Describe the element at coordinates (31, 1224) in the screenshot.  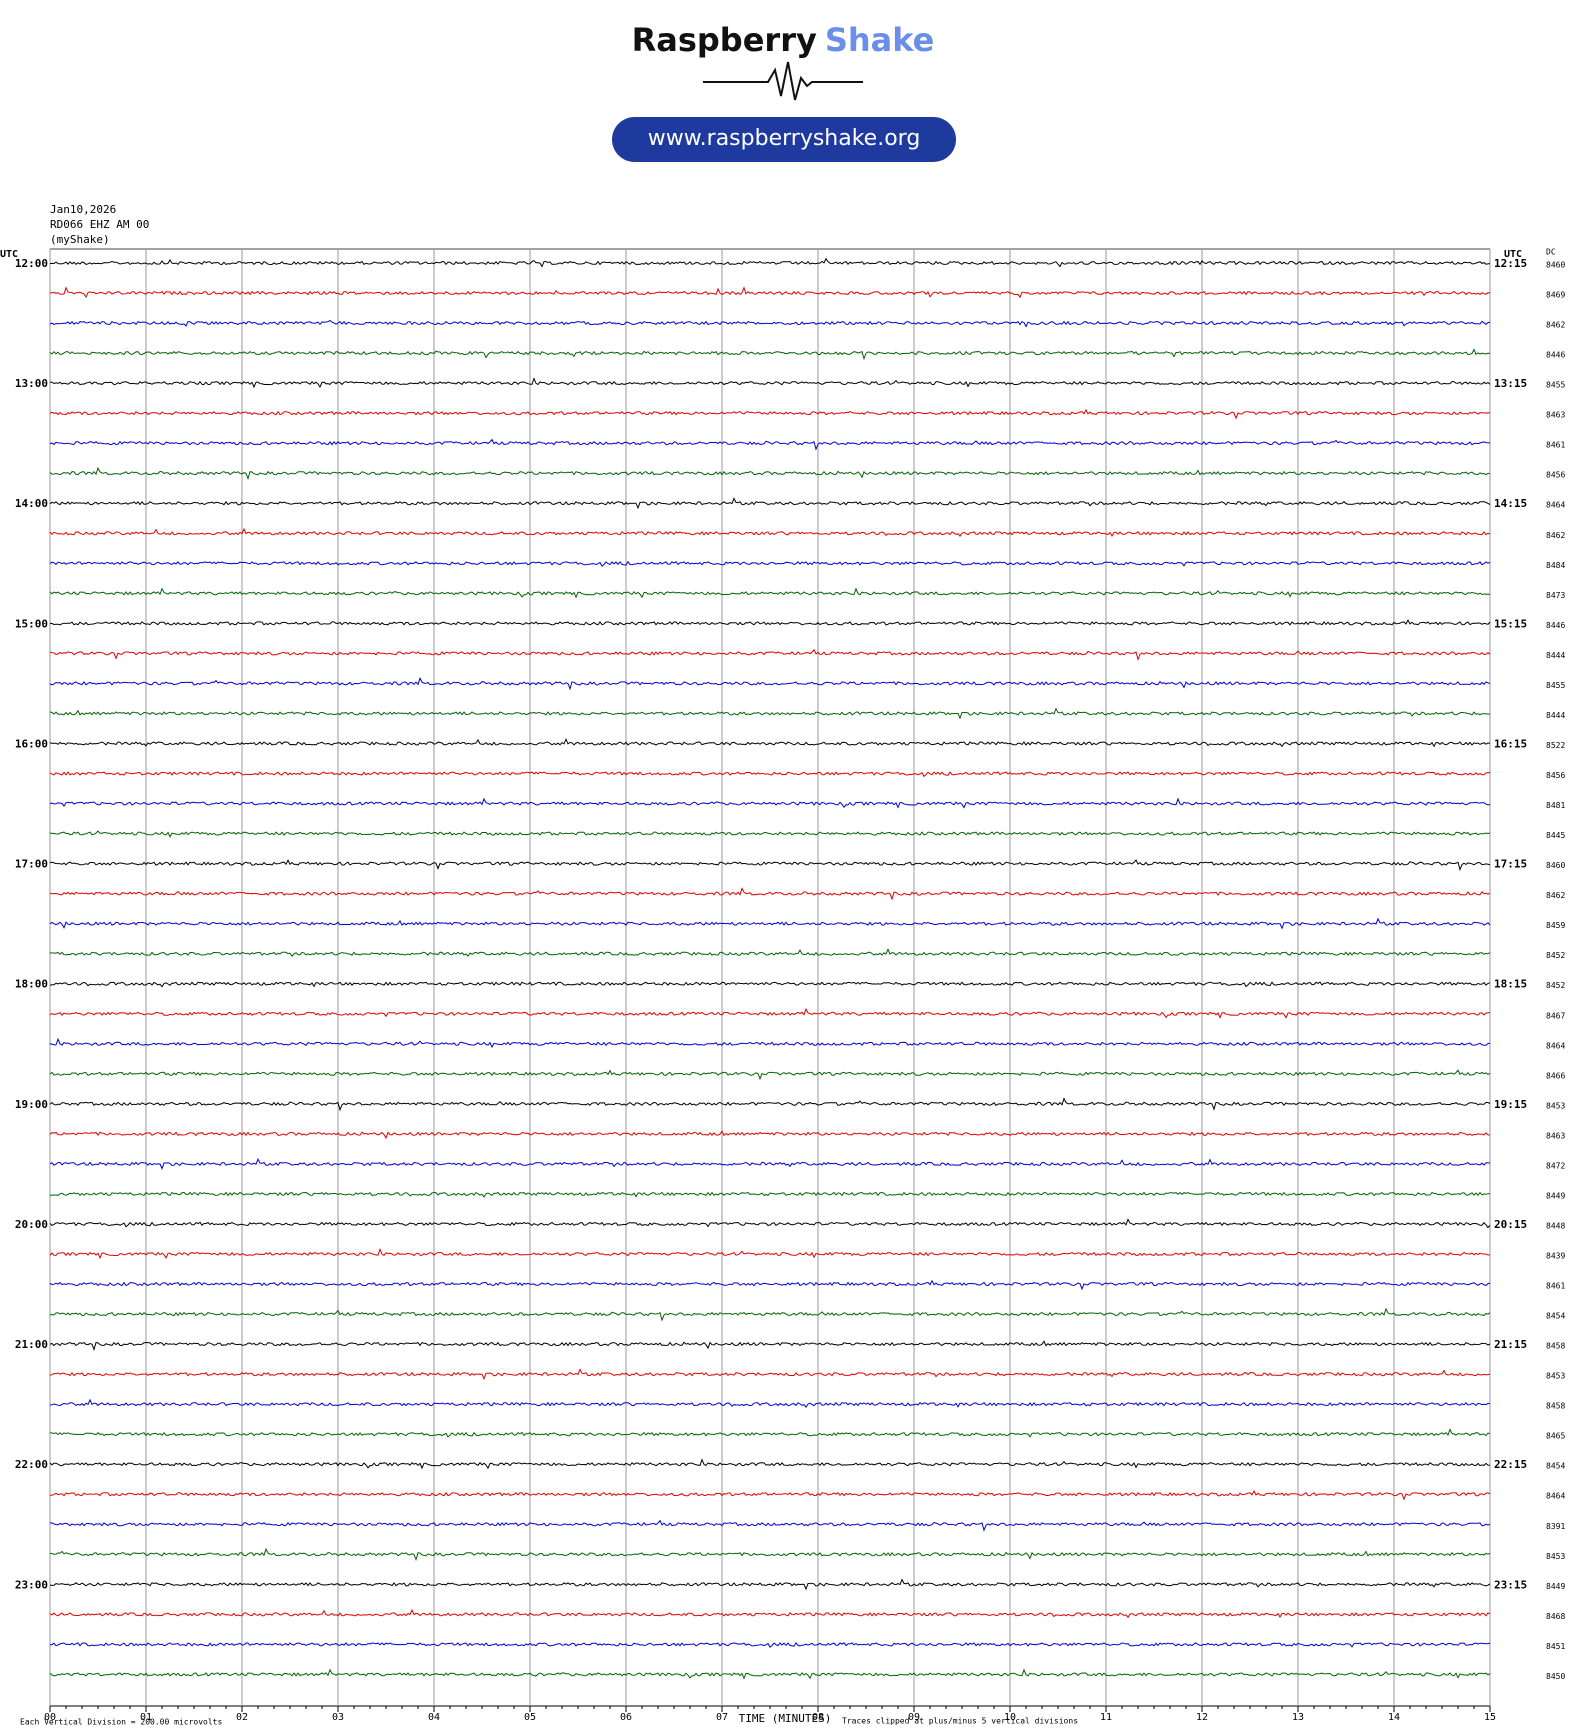
I see `left-time: 20:00` at that location.